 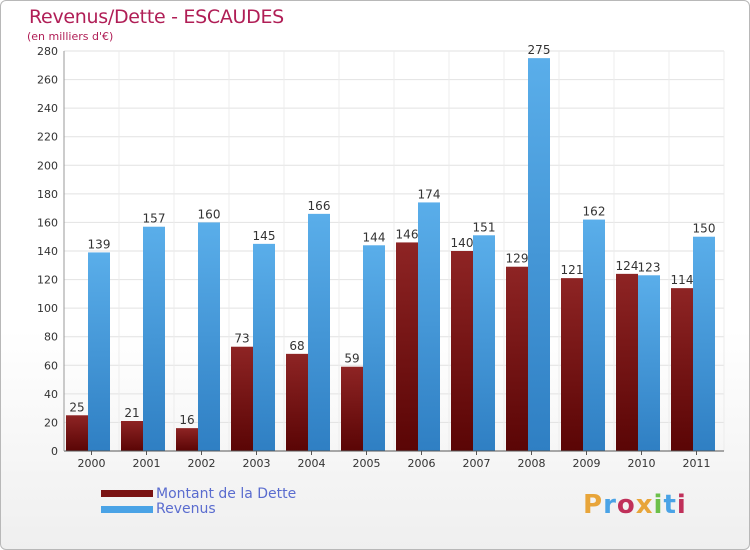 I want to click on data-label: 151, so click(x=484, y=227).